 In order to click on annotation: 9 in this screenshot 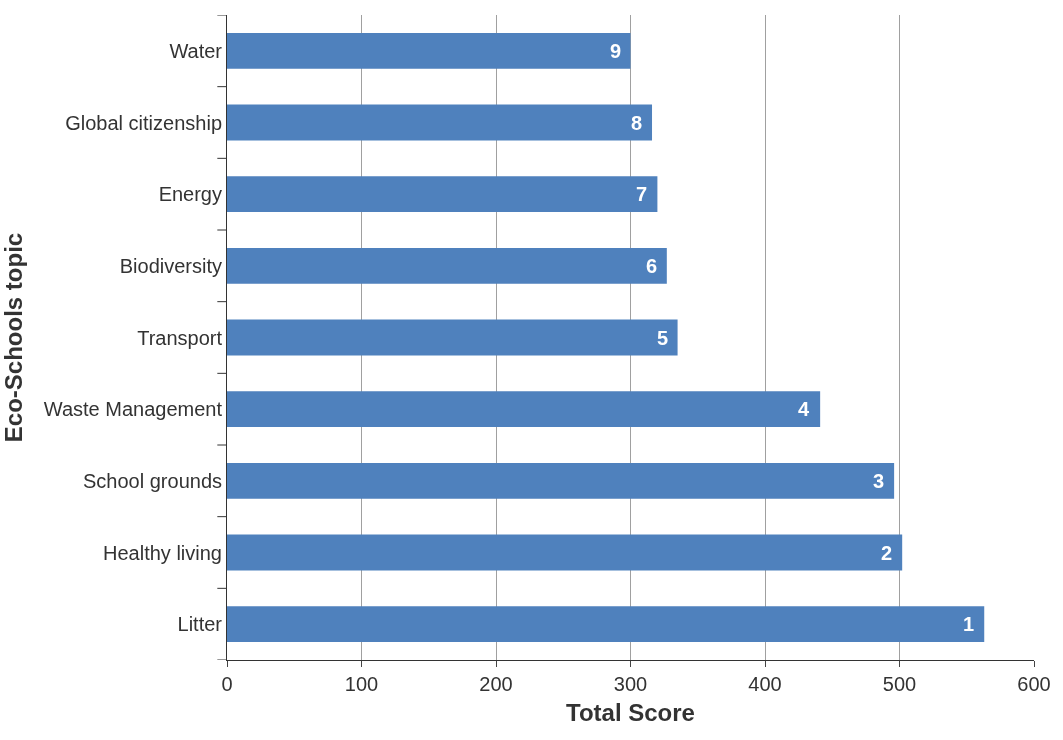, I will do `click(616, 51)`.